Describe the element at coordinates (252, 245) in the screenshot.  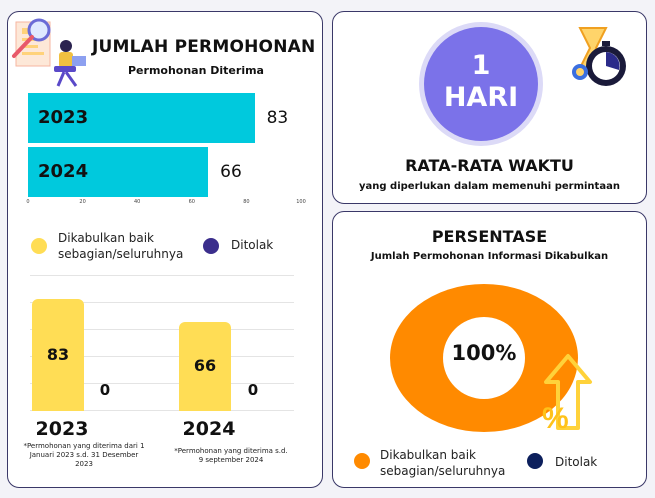
I see `legend-label-ditolak: Ditolak` at that location.